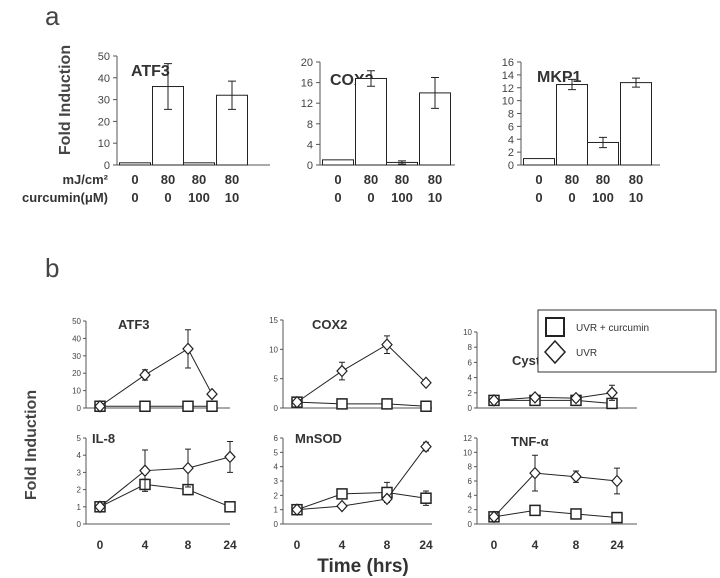 Image resolution: width=720 pixels, height=578 pixels. I want to click on line-atf3-ytick-label: 0, so click(79, 408).